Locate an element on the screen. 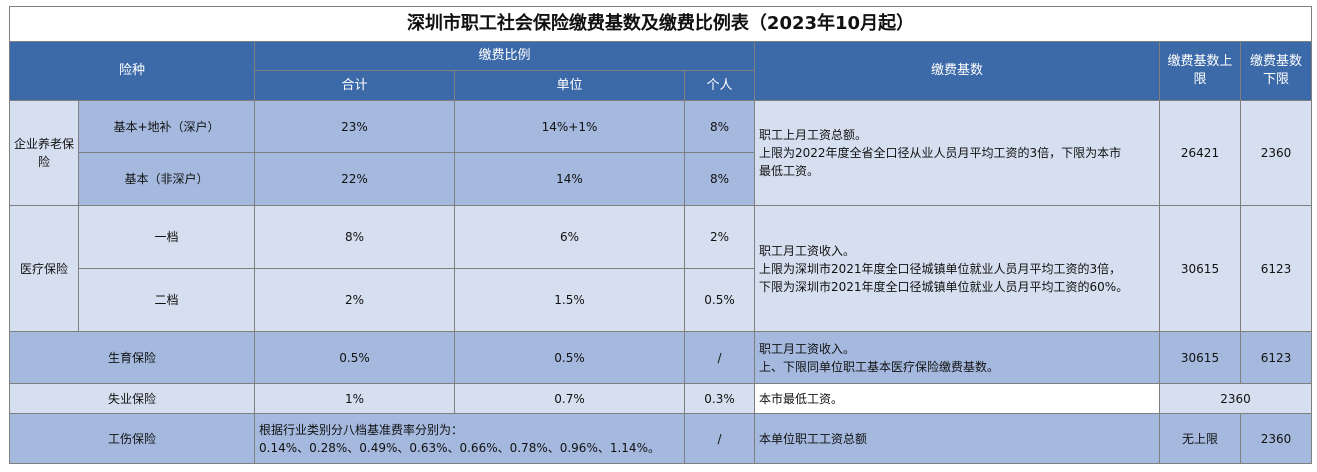 Image resolution: width=1317 pixels, height=472 pixels. medical-personal-1: 2% is located at coordinates (719, 237).